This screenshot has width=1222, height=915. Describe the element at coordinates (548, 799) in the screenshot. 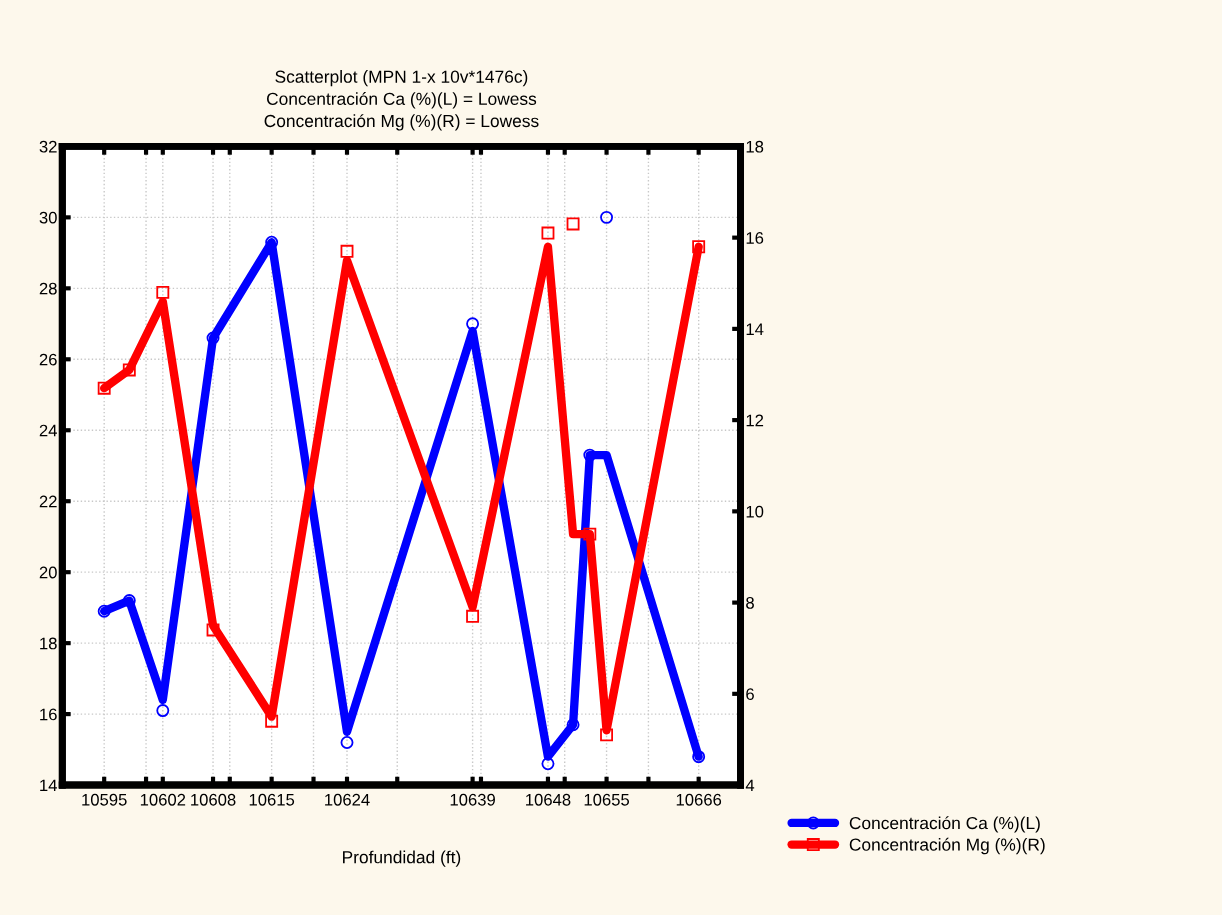

I see `x-tick-label: 10648` at that location.